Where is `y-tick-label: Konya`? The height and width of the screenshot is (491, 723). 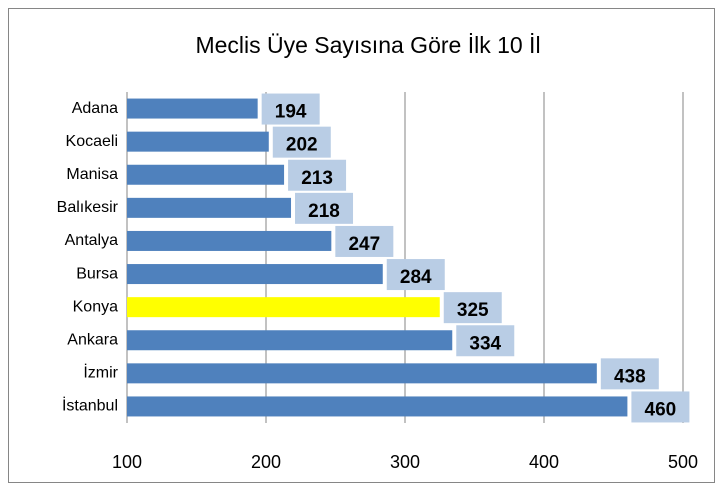 y-tick-label: Konya is located at coordinates (95, 306).